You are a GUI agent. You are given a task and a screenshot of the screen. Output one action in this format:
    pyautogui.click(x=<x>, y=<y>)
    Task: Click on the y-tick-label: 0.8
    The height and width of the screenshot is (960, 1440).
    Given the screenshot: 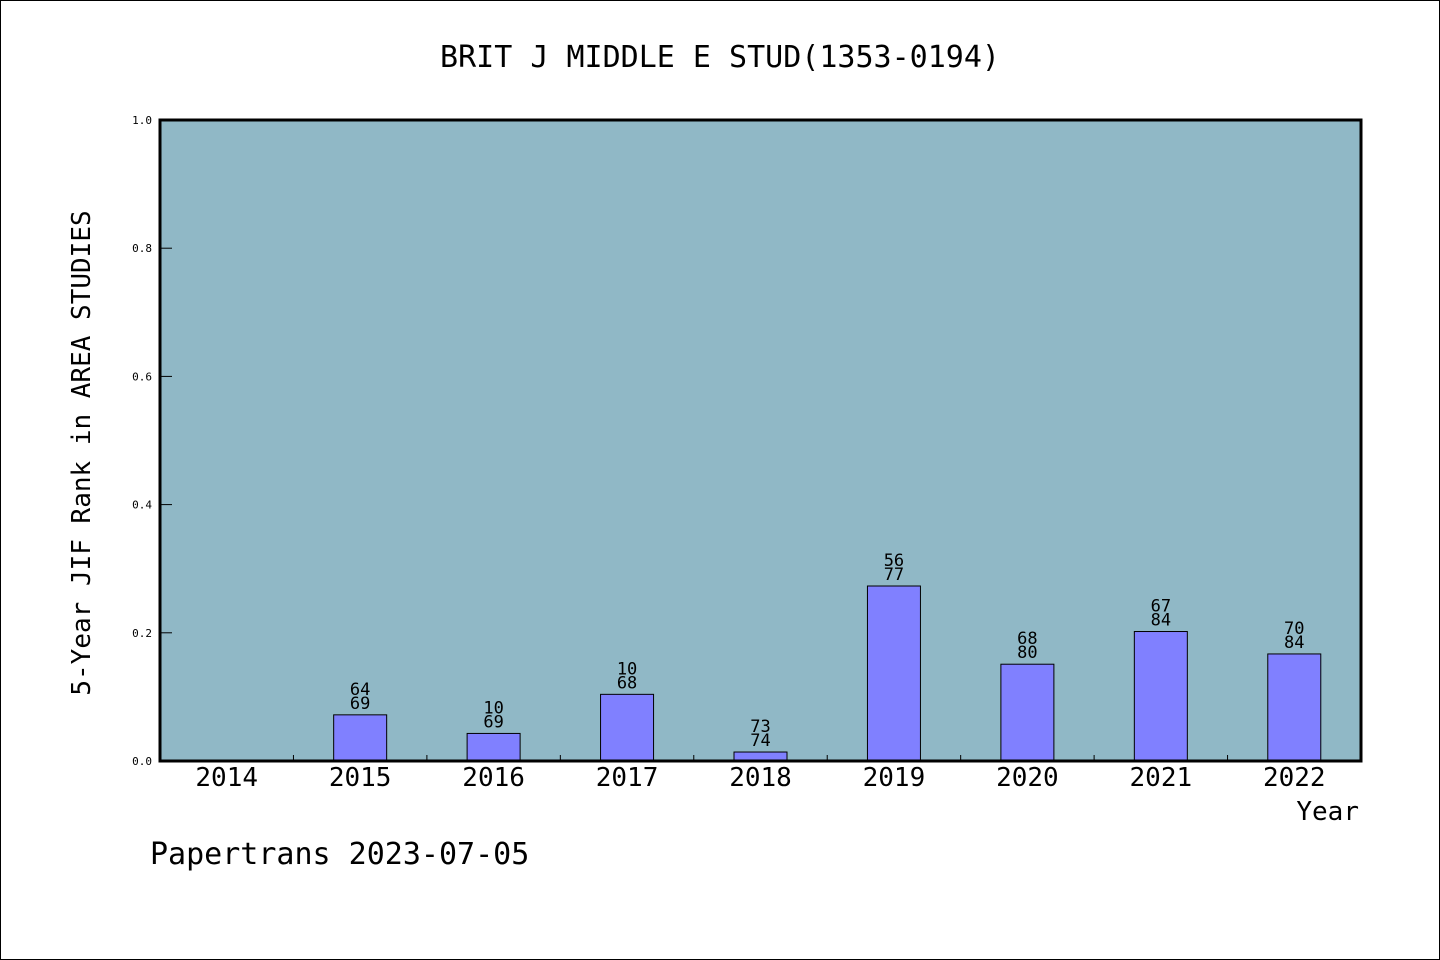 What is the action you would take?
    pyautogui.click(x=142, y=248)
    